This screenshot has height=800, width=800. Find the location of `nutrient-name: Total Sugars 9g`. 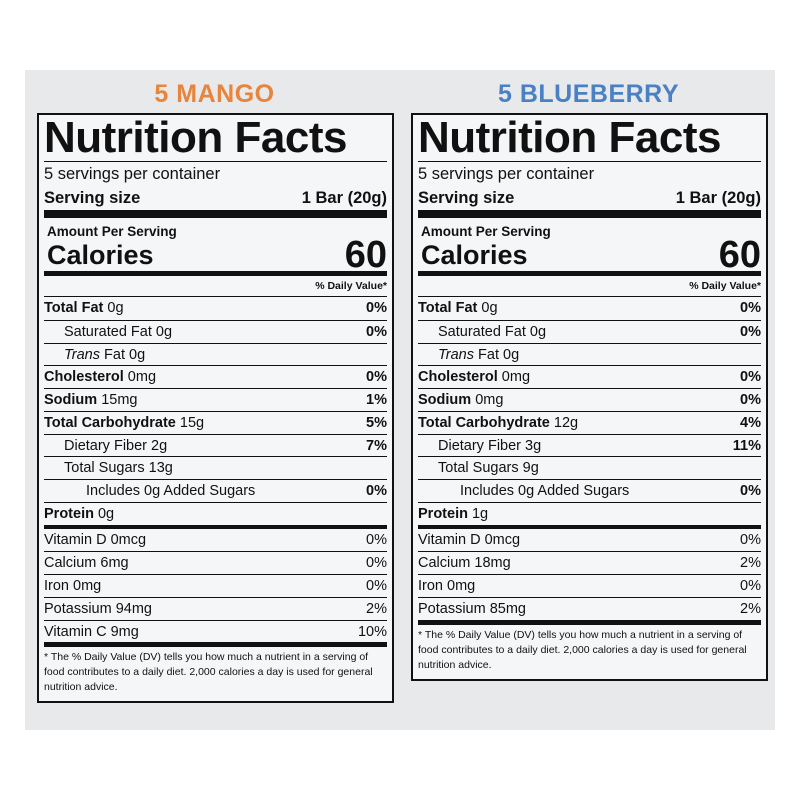

nutrient-name: Total Sugars 9g is located at coordinates (478, 468).